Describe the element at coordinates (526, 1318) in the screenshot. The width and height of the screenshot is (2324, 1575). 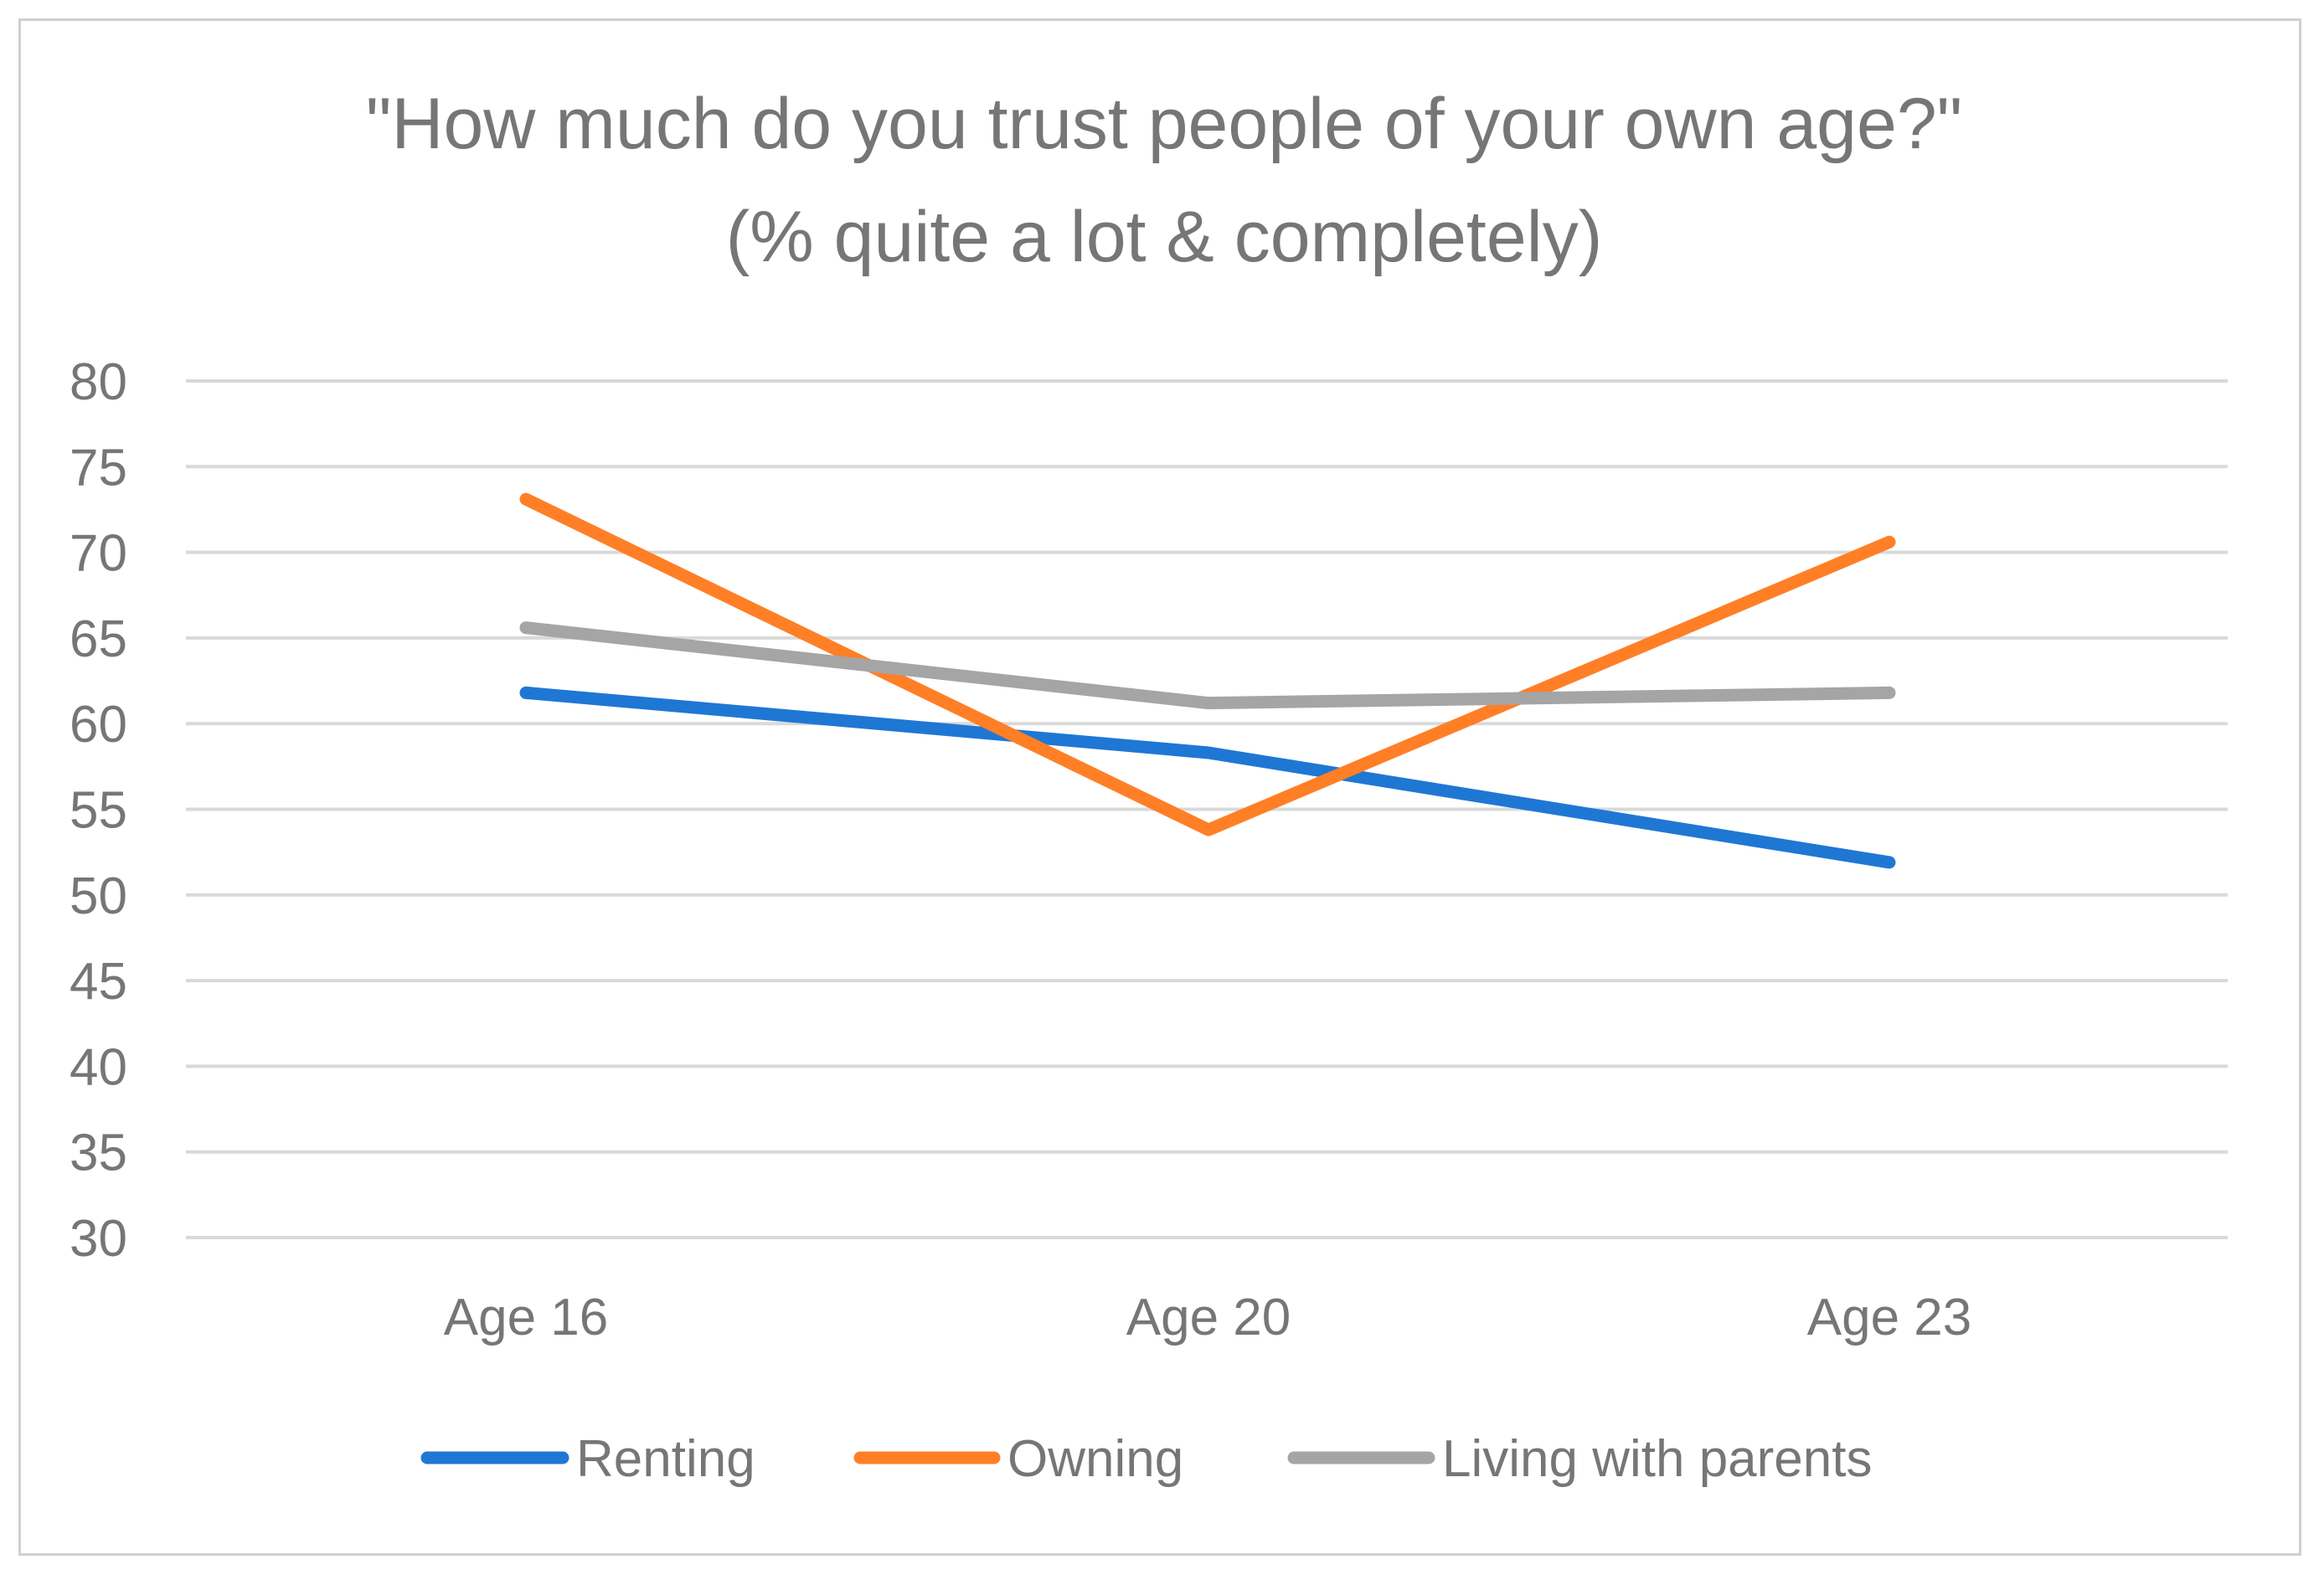
I see `x-tick-label: Age 16` at that location.